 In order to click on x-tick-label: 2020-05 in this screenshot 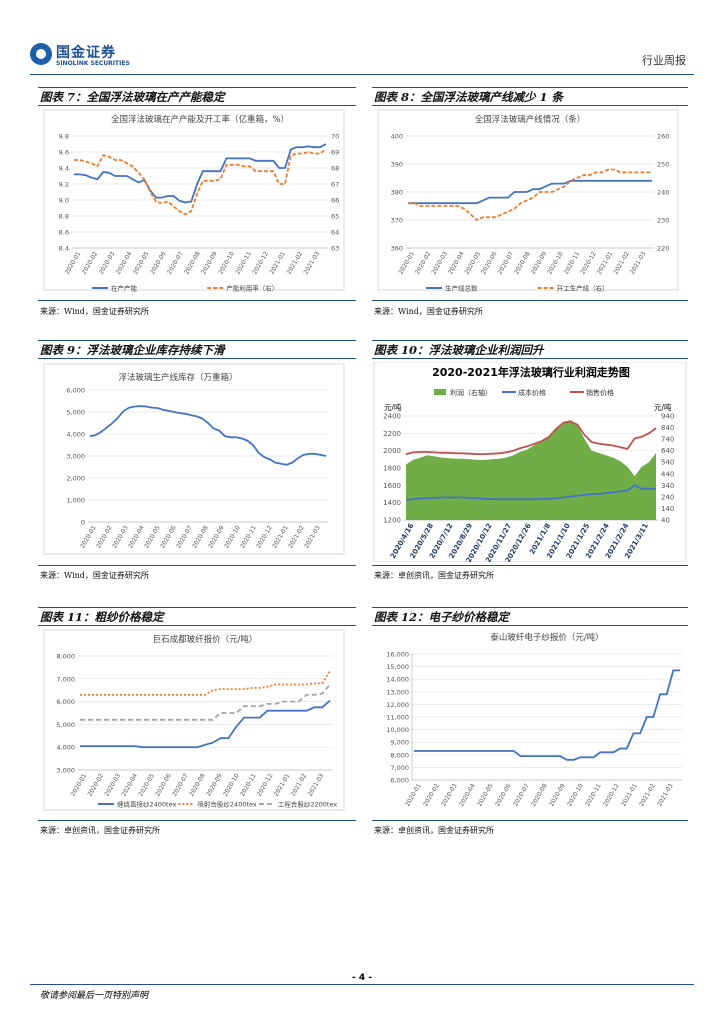, I will do `click(485, 794)`.